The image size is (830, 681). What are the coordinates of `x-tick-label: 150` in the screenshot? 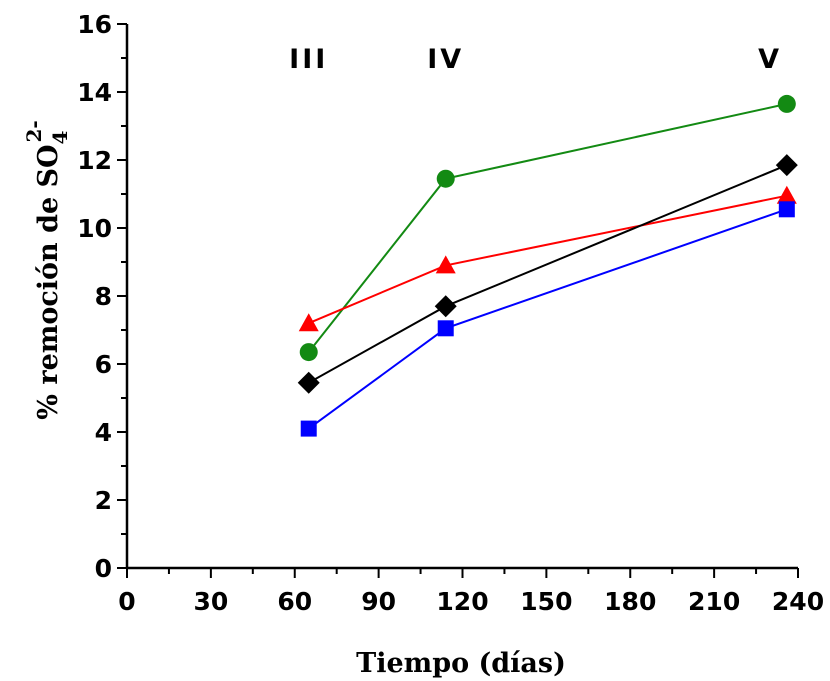 It's located at (546, 601).